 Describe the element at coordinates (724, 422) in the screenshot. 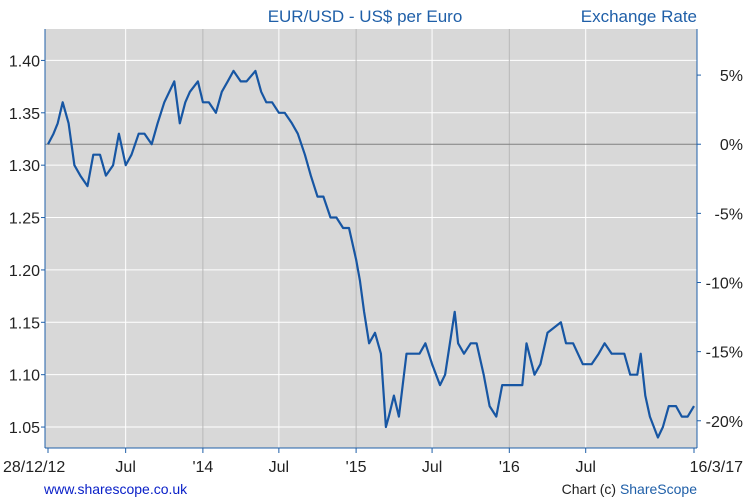

I see `y-right-tick-label-5: -20%` at that location.